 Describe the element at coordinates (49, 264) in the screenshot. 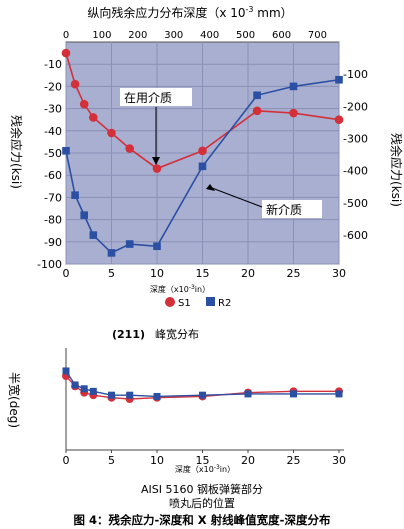

I see `y-tick-label: -100` at that location.